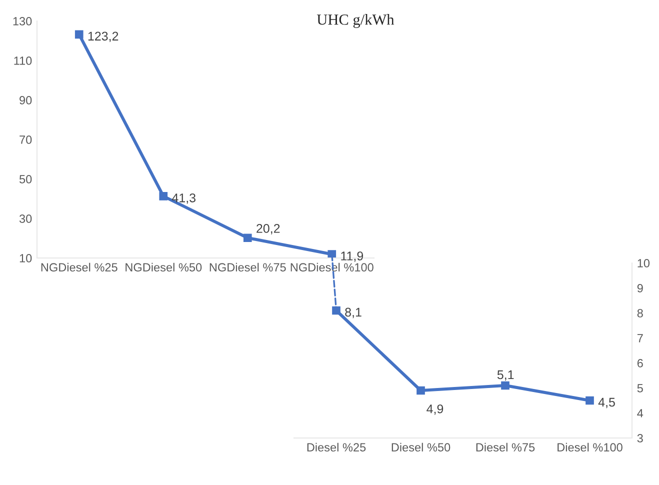 This screenshot has width=659, height=485. What do you see at coordinates (248, 267) in the screenshot?
I see `x-tick-label: NGDiesel %75` at bounding box center [248, 267].